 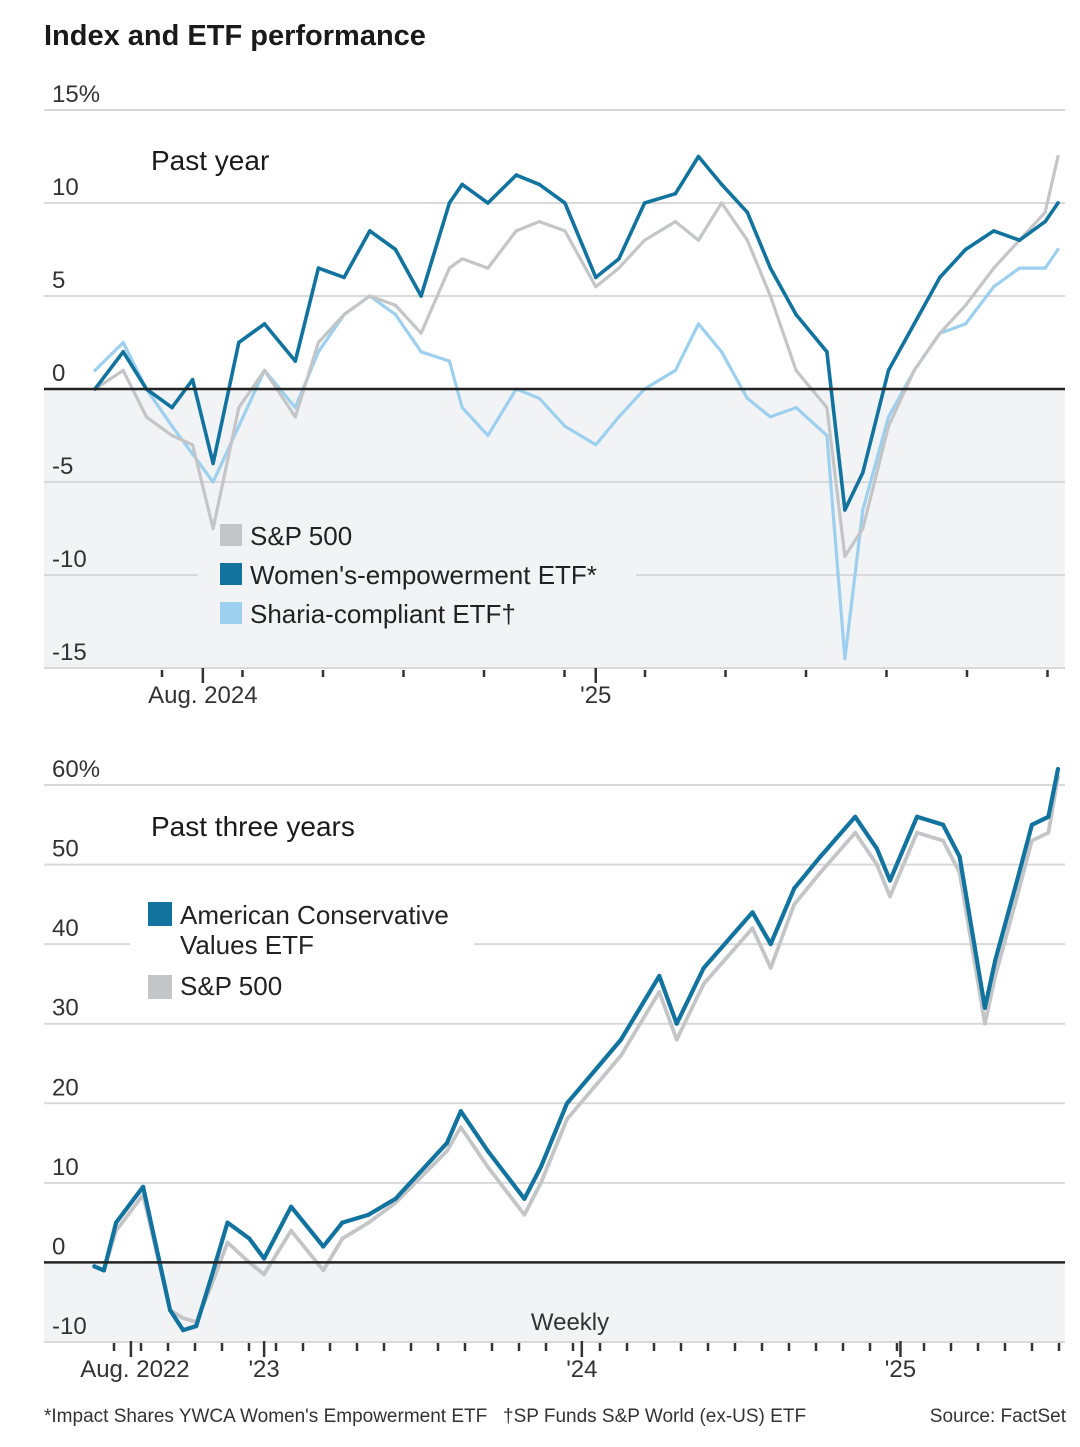 I want to click on x-tick-label: '23, so click(x=263, y=1369).